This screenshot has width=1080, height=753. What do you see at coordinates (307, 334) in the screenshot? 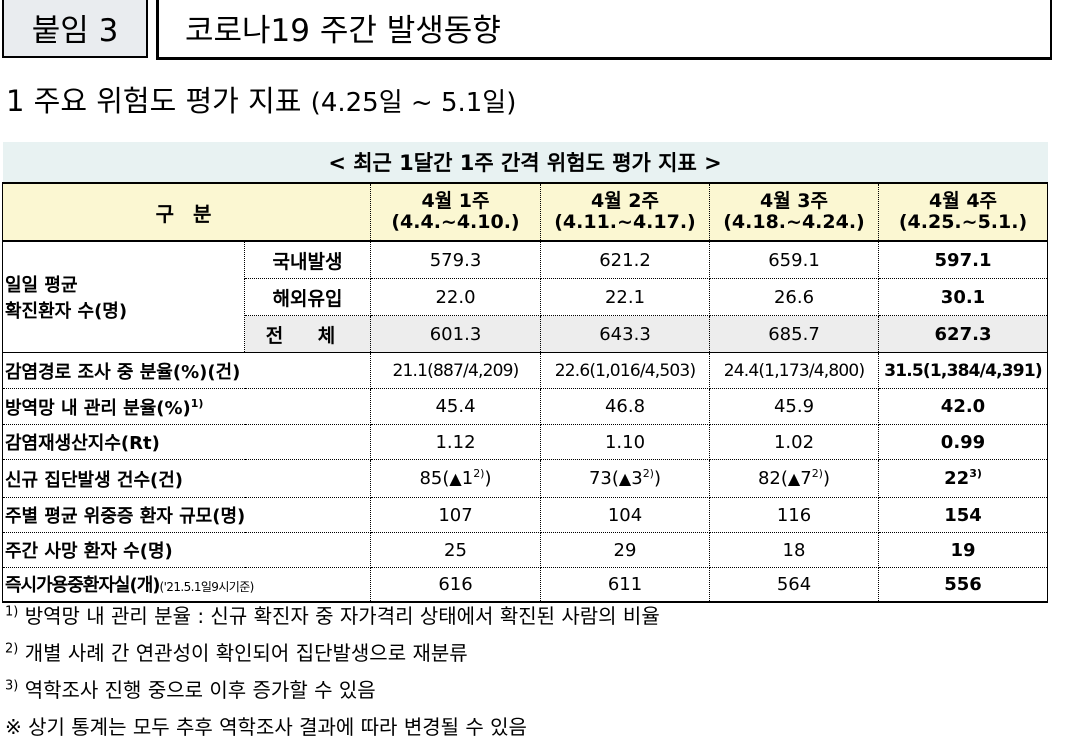
I see `sub-label-total: 전 체` at bounding box center [307, 334].